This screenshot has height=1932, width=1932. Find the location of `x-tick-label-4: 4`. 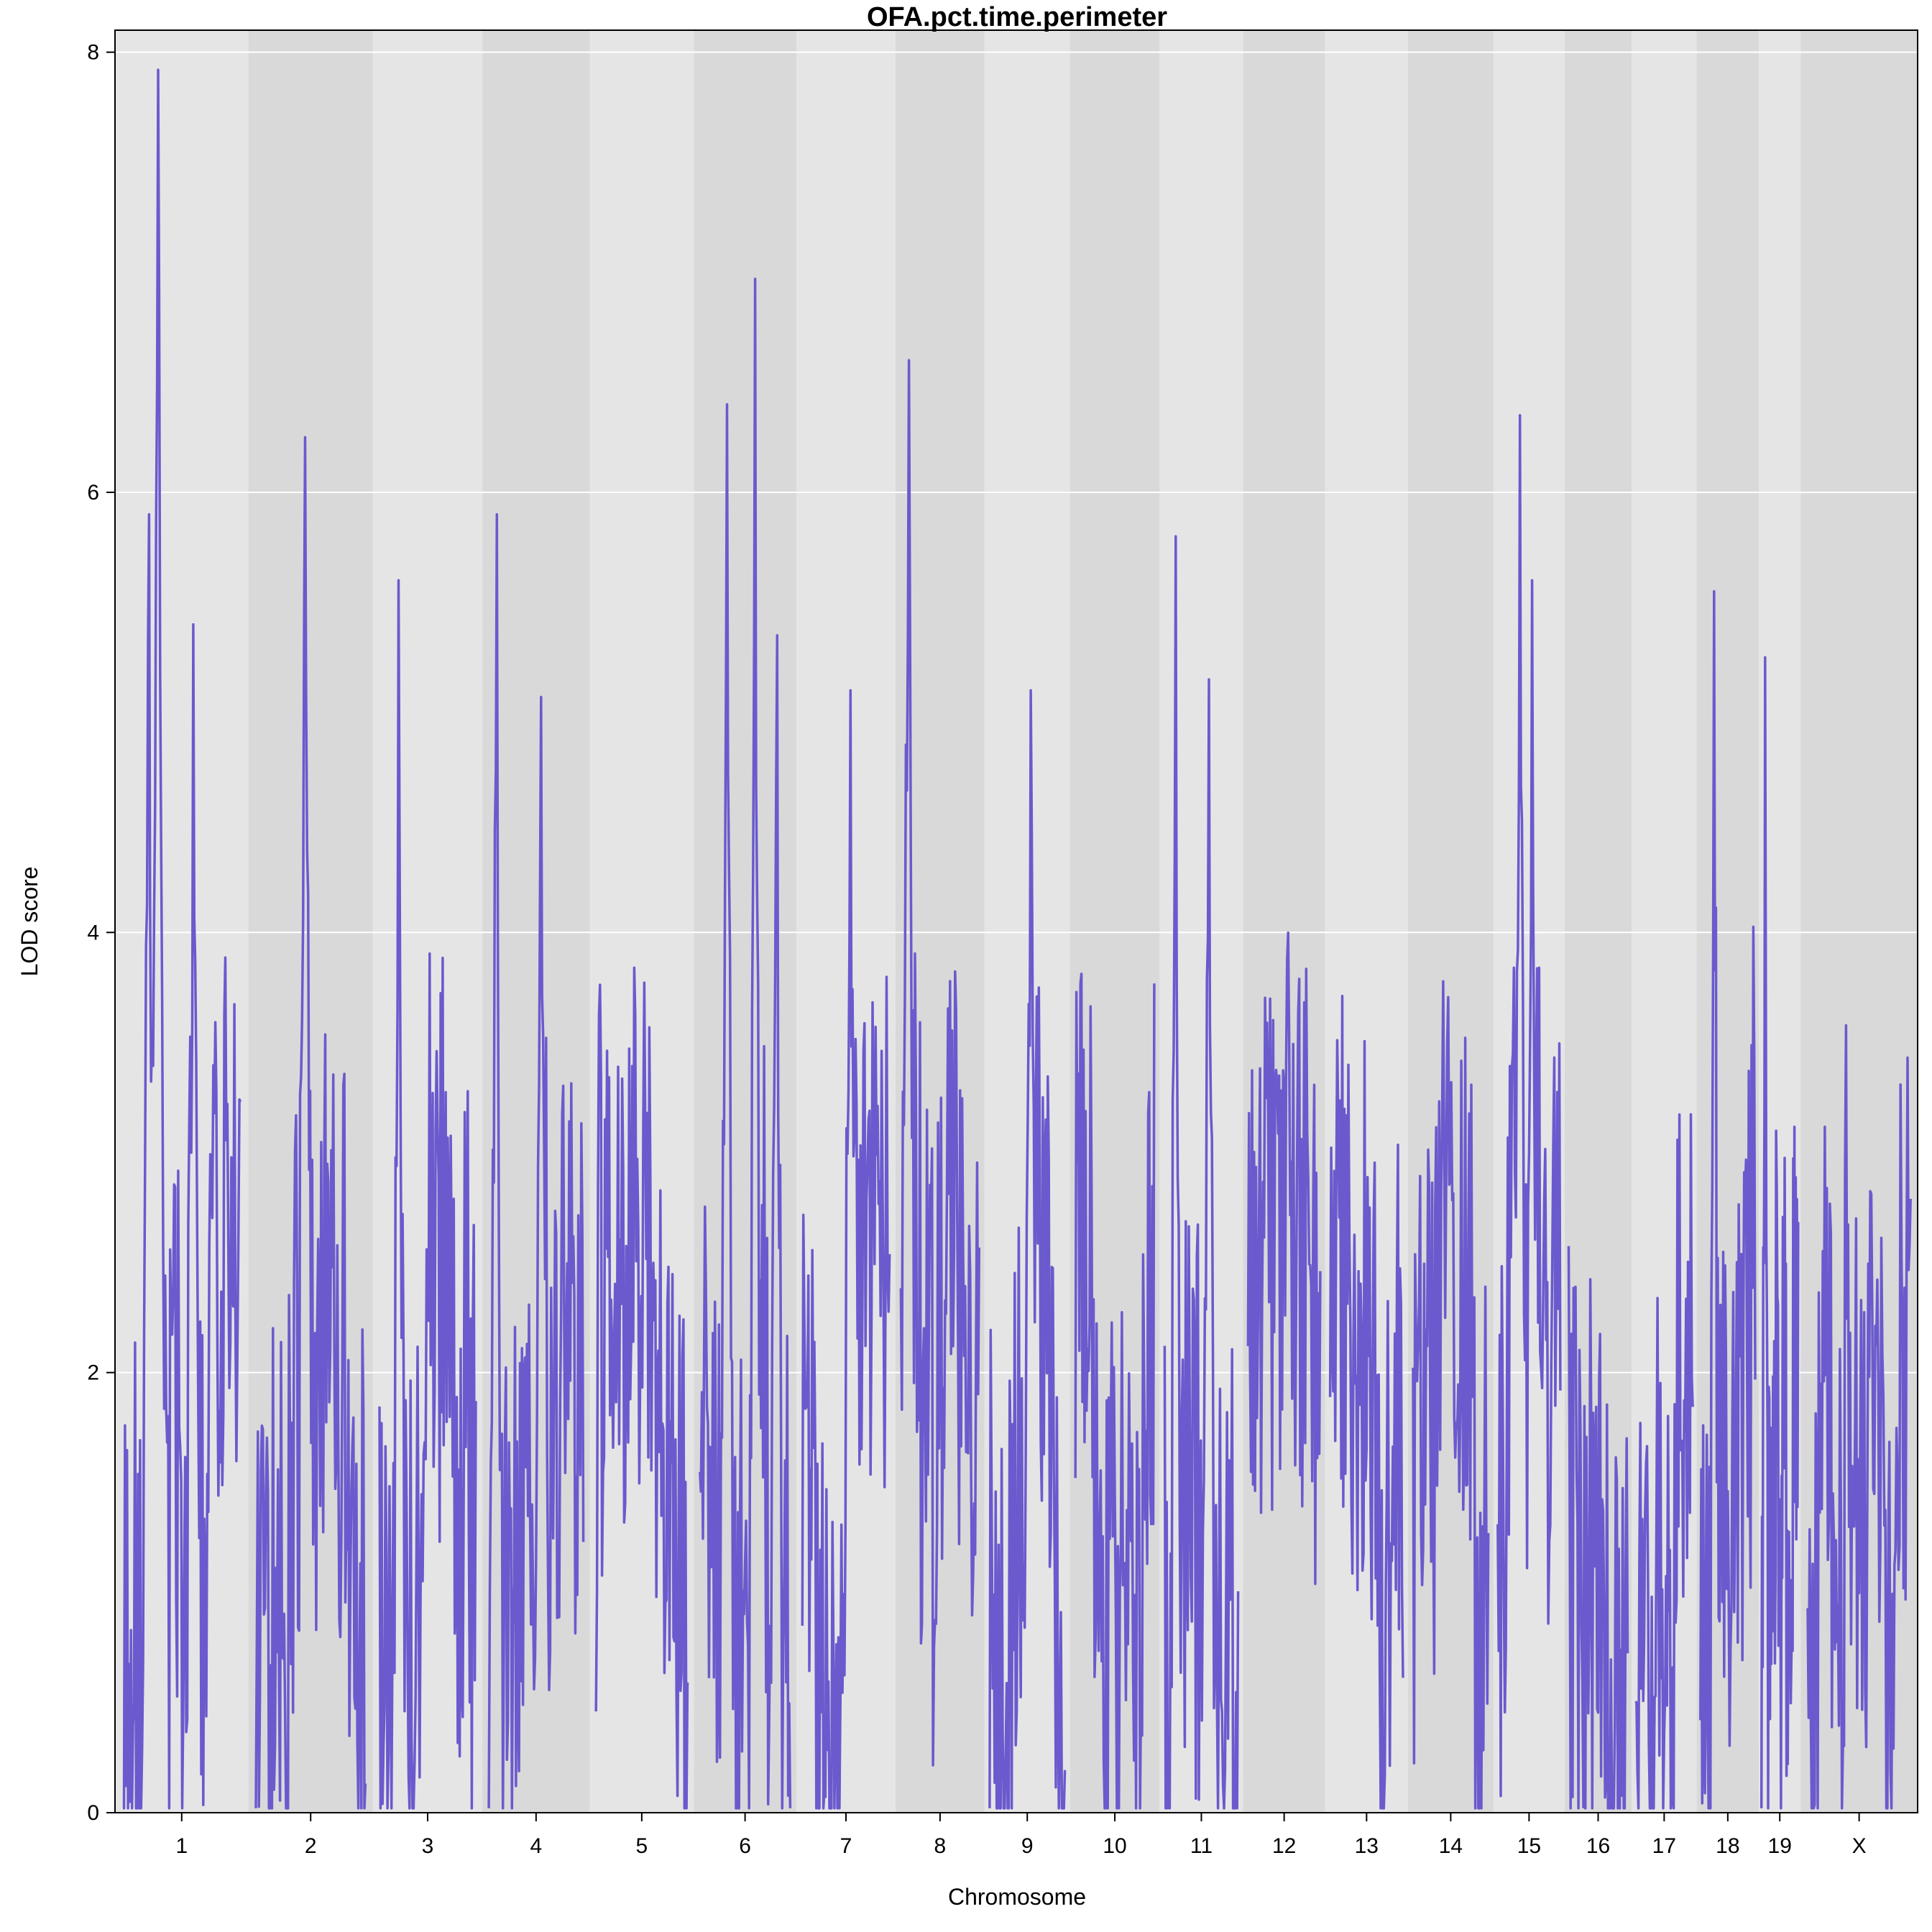

x-tick-label-4: 4 is located at coordinates (536, 1846).